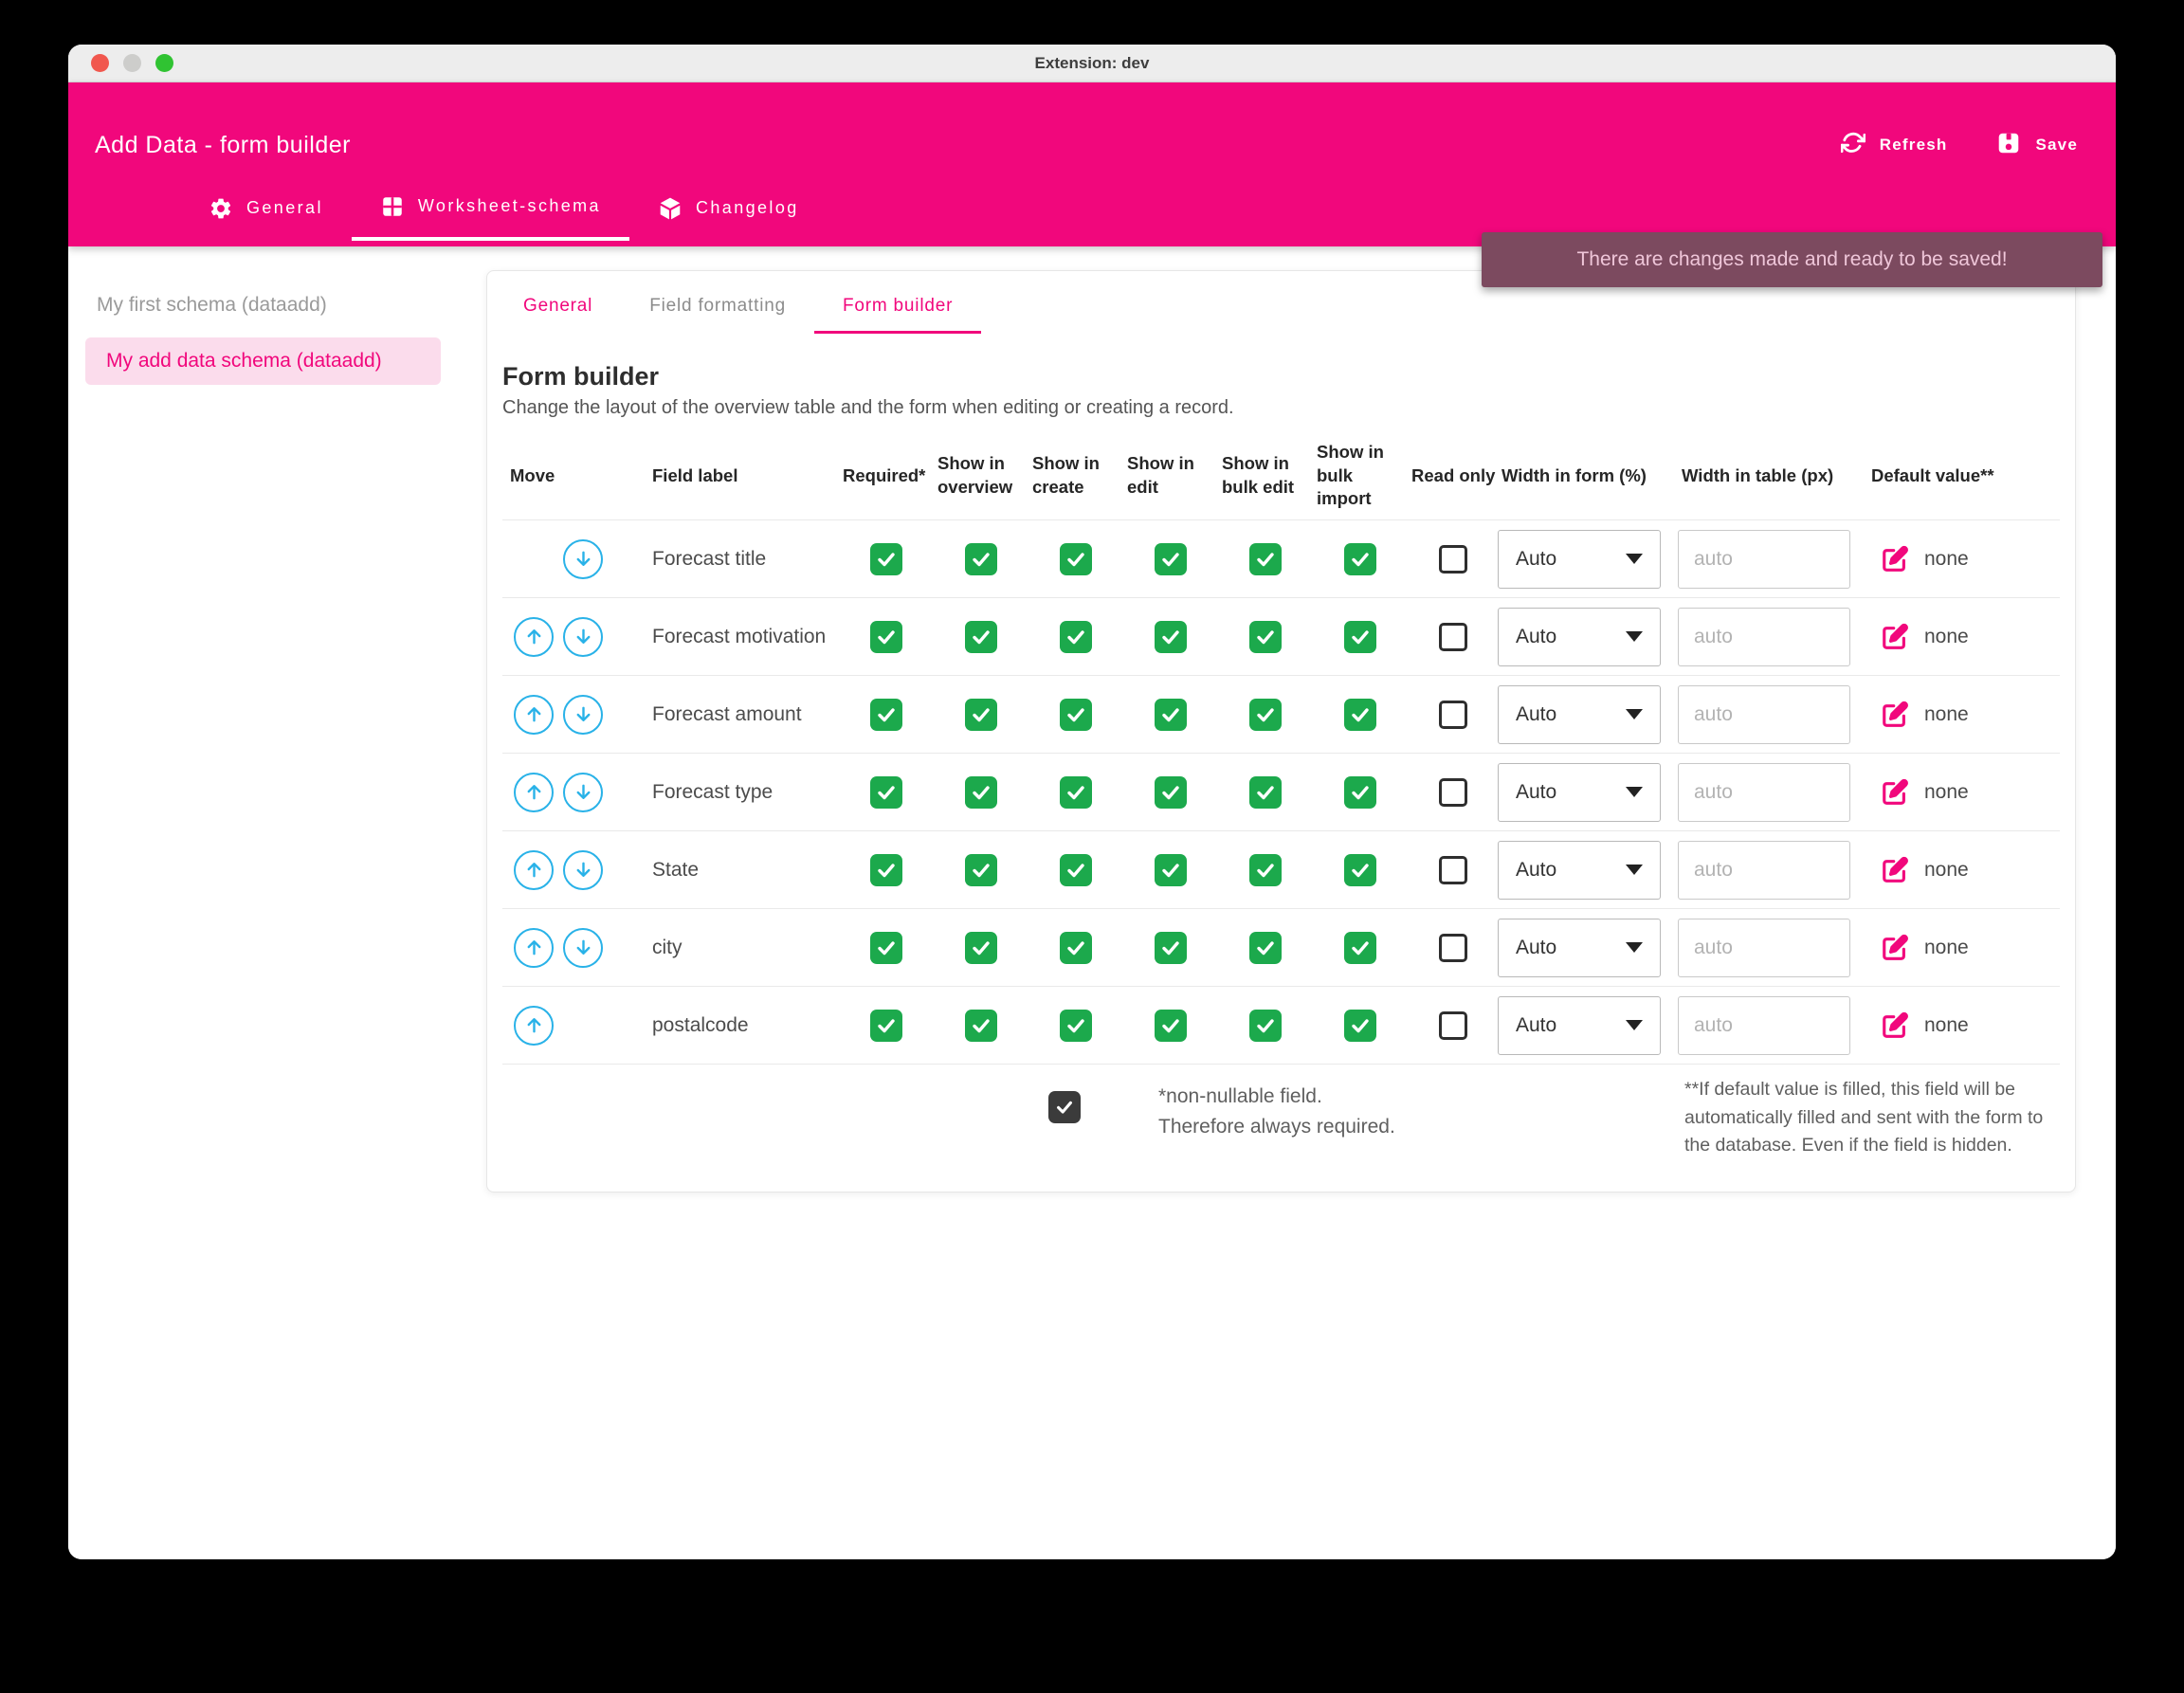  What do you see at coordinates (132, 63) in the screenshot?
I see `minimize-window-button` at bounding box center [132, 63].